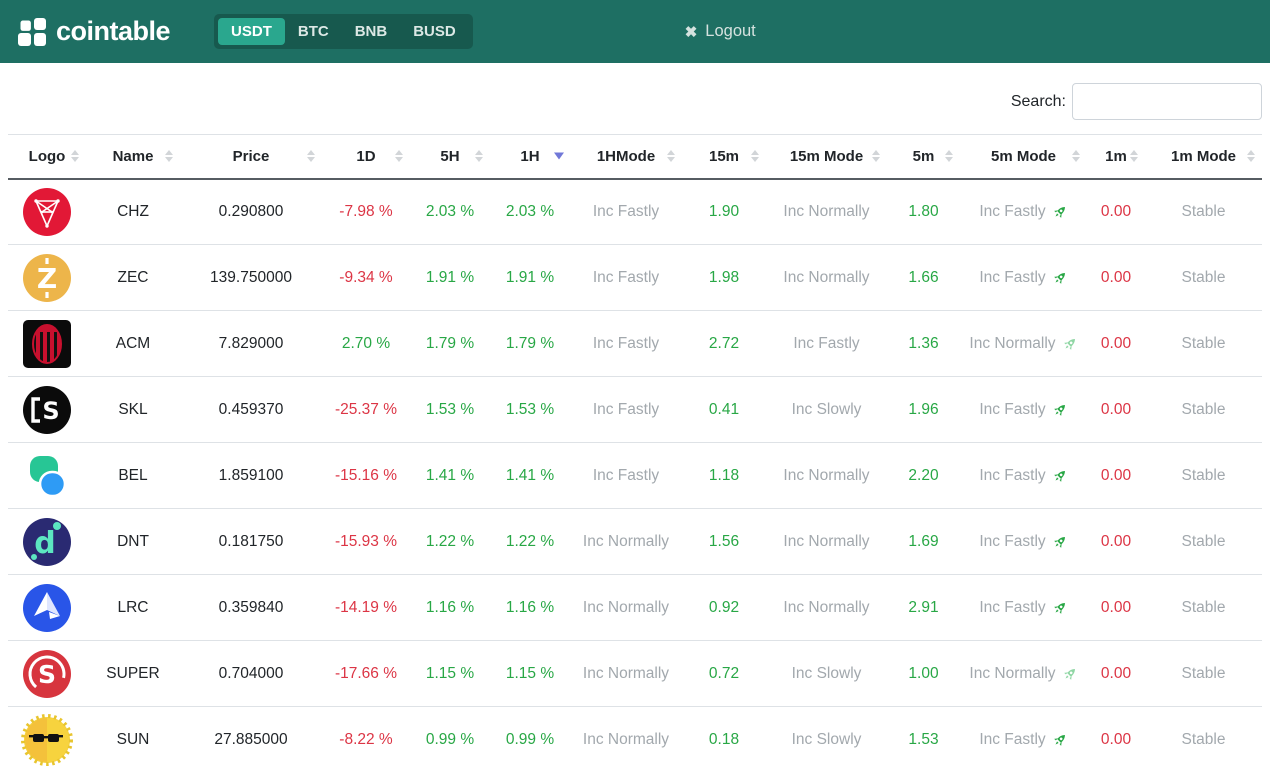  I want to click on app-header: cointable USDT BTC BNB BUSD ✖ Logout, so click(635, 31).